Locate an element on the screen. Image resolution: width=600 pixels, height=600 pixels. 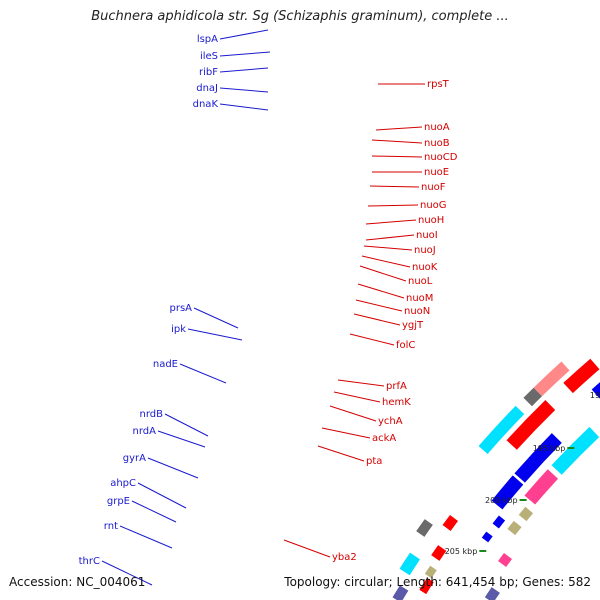
gene-label-reverse: nuoM is located at coordinates (419, 298).